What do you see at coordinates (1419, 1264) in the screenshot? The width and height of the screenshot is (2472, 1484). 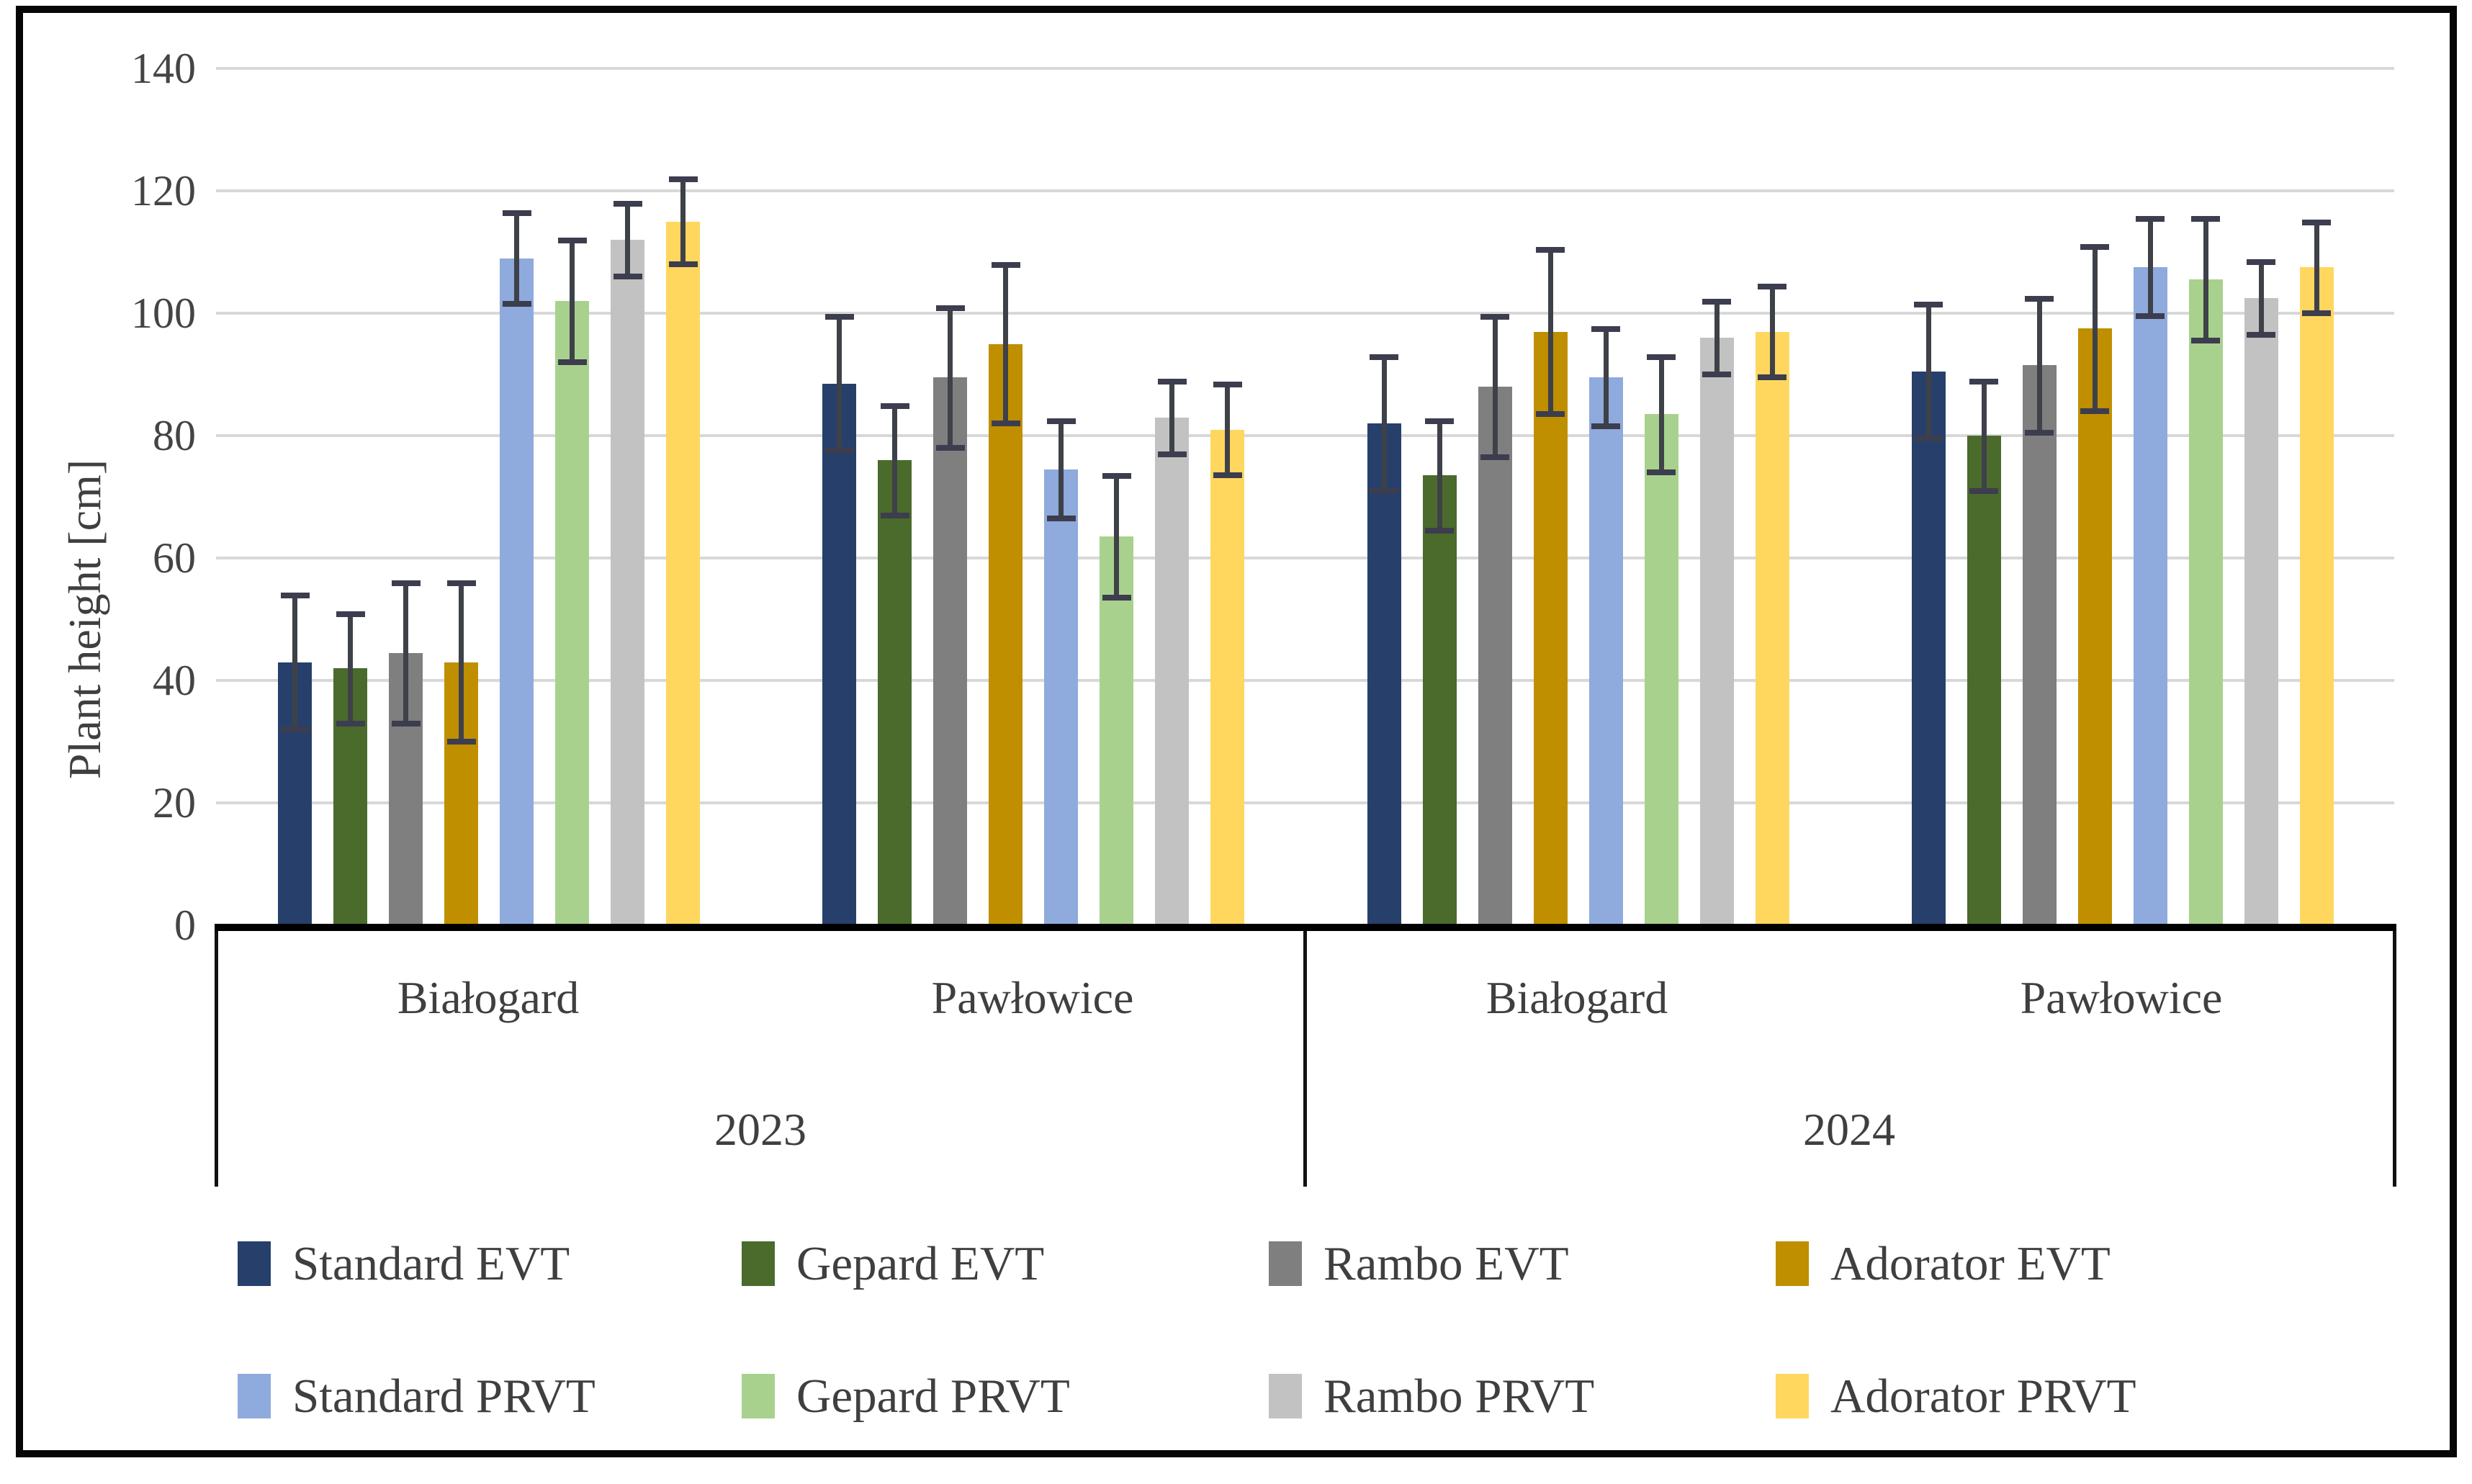 I see `legend-item-rambo-evt: Rambo EVT` at bounding box center [1419, 1264].